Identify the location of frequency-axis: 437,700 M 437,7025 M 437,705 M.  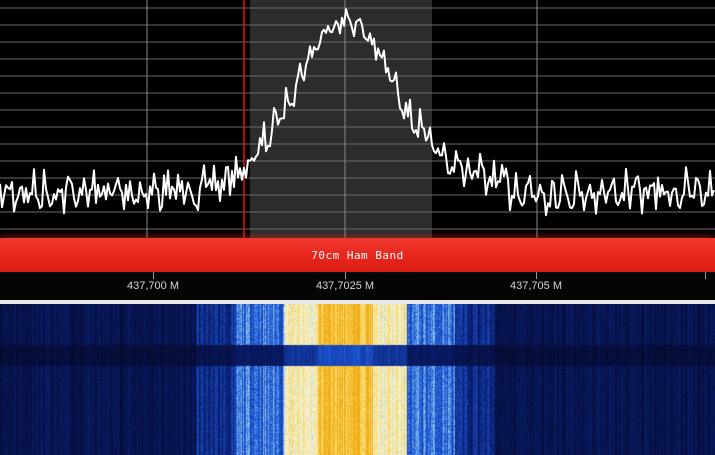
(357, 286).